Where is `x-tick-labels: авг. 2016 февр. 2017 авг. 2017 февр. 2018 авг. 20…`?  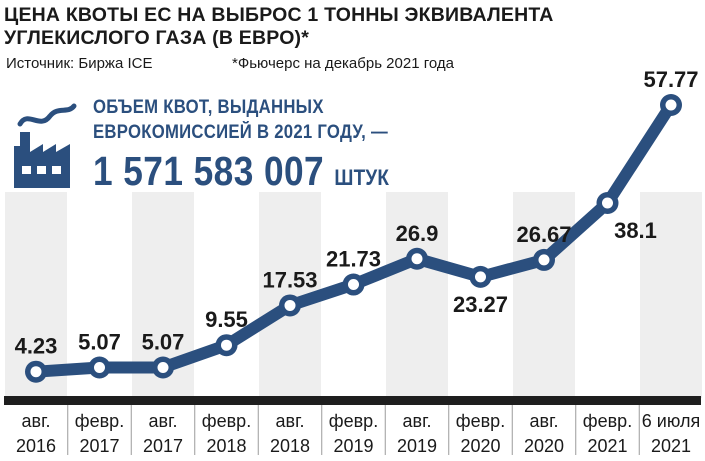
x-tick-labels: авг. 2016 февр. 2017 авг. 2017 февр. 2018 авг. 20… is located at coordinates (358, 433).